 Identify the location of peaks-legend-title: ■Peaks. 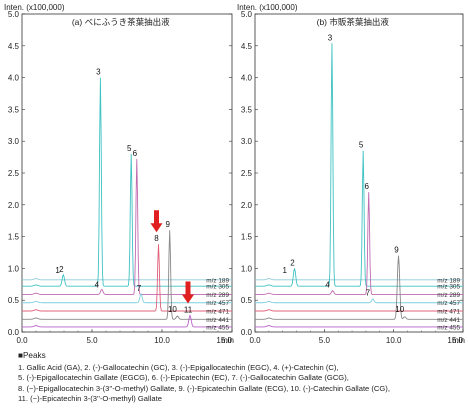
(32, 355).